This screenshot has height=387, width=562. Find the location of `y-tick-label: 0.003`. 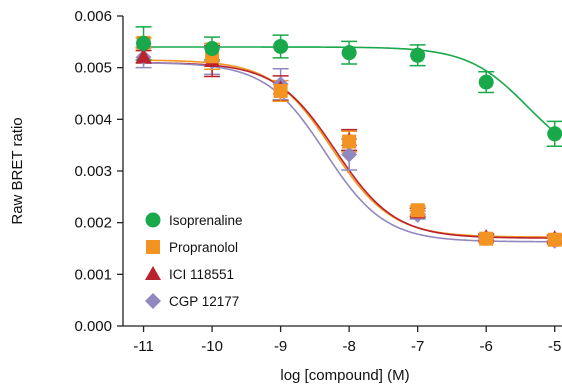

y-tick-label: 0.003 is located at coordinates (93, 171).